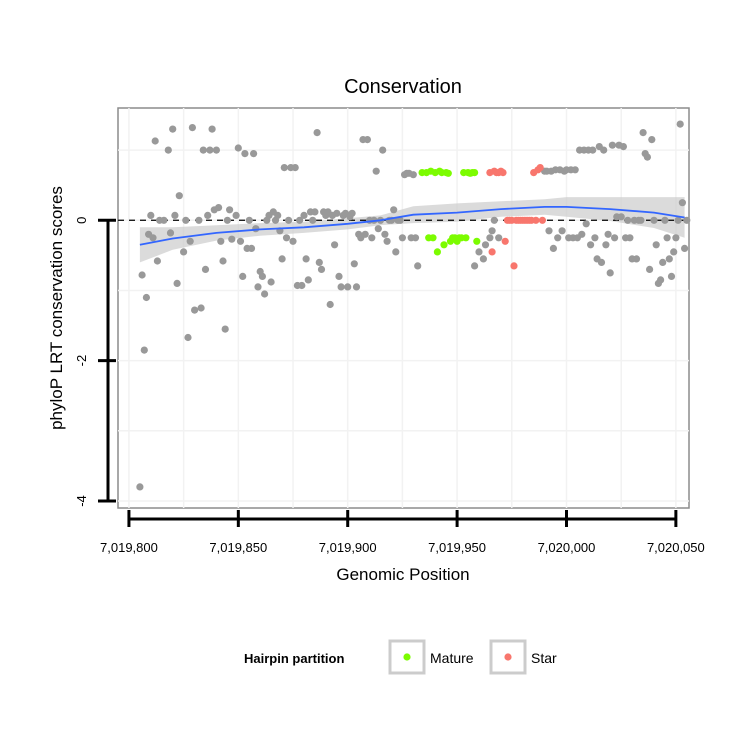 This screenshot has width=750, height=750. What do you see at coordinates (457, 547) in the screenshot?
I see `x-tick-label: 7,019,950` at bounding box center [457, 547].